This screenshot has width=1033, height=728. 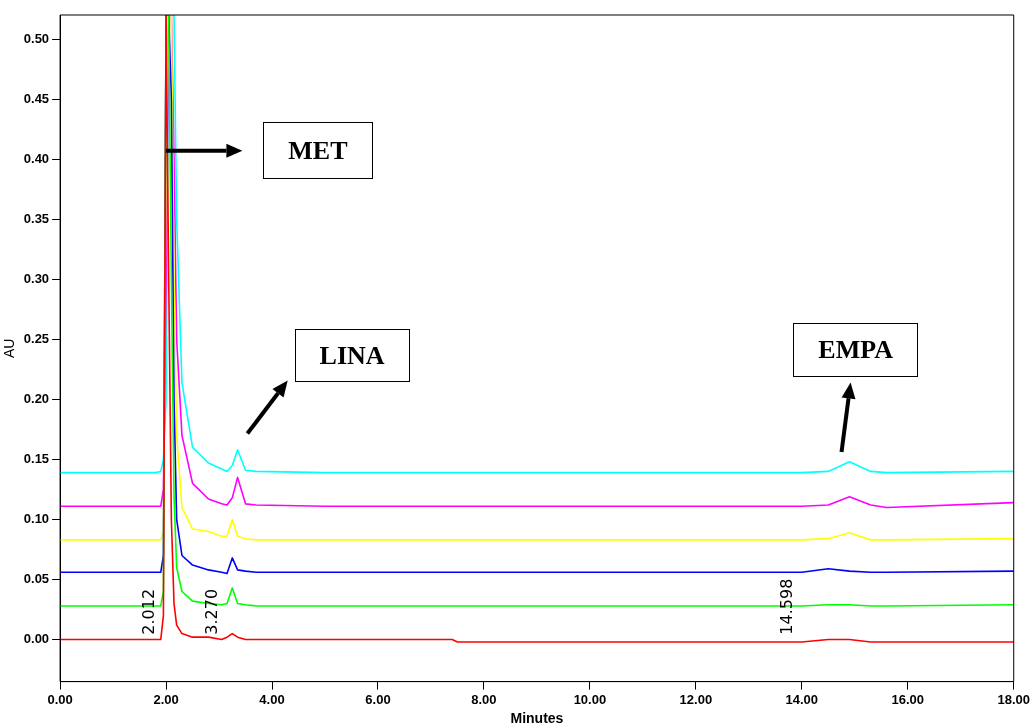 I want to click on x-tick-label: 12.00, so click(x=696, y=699).